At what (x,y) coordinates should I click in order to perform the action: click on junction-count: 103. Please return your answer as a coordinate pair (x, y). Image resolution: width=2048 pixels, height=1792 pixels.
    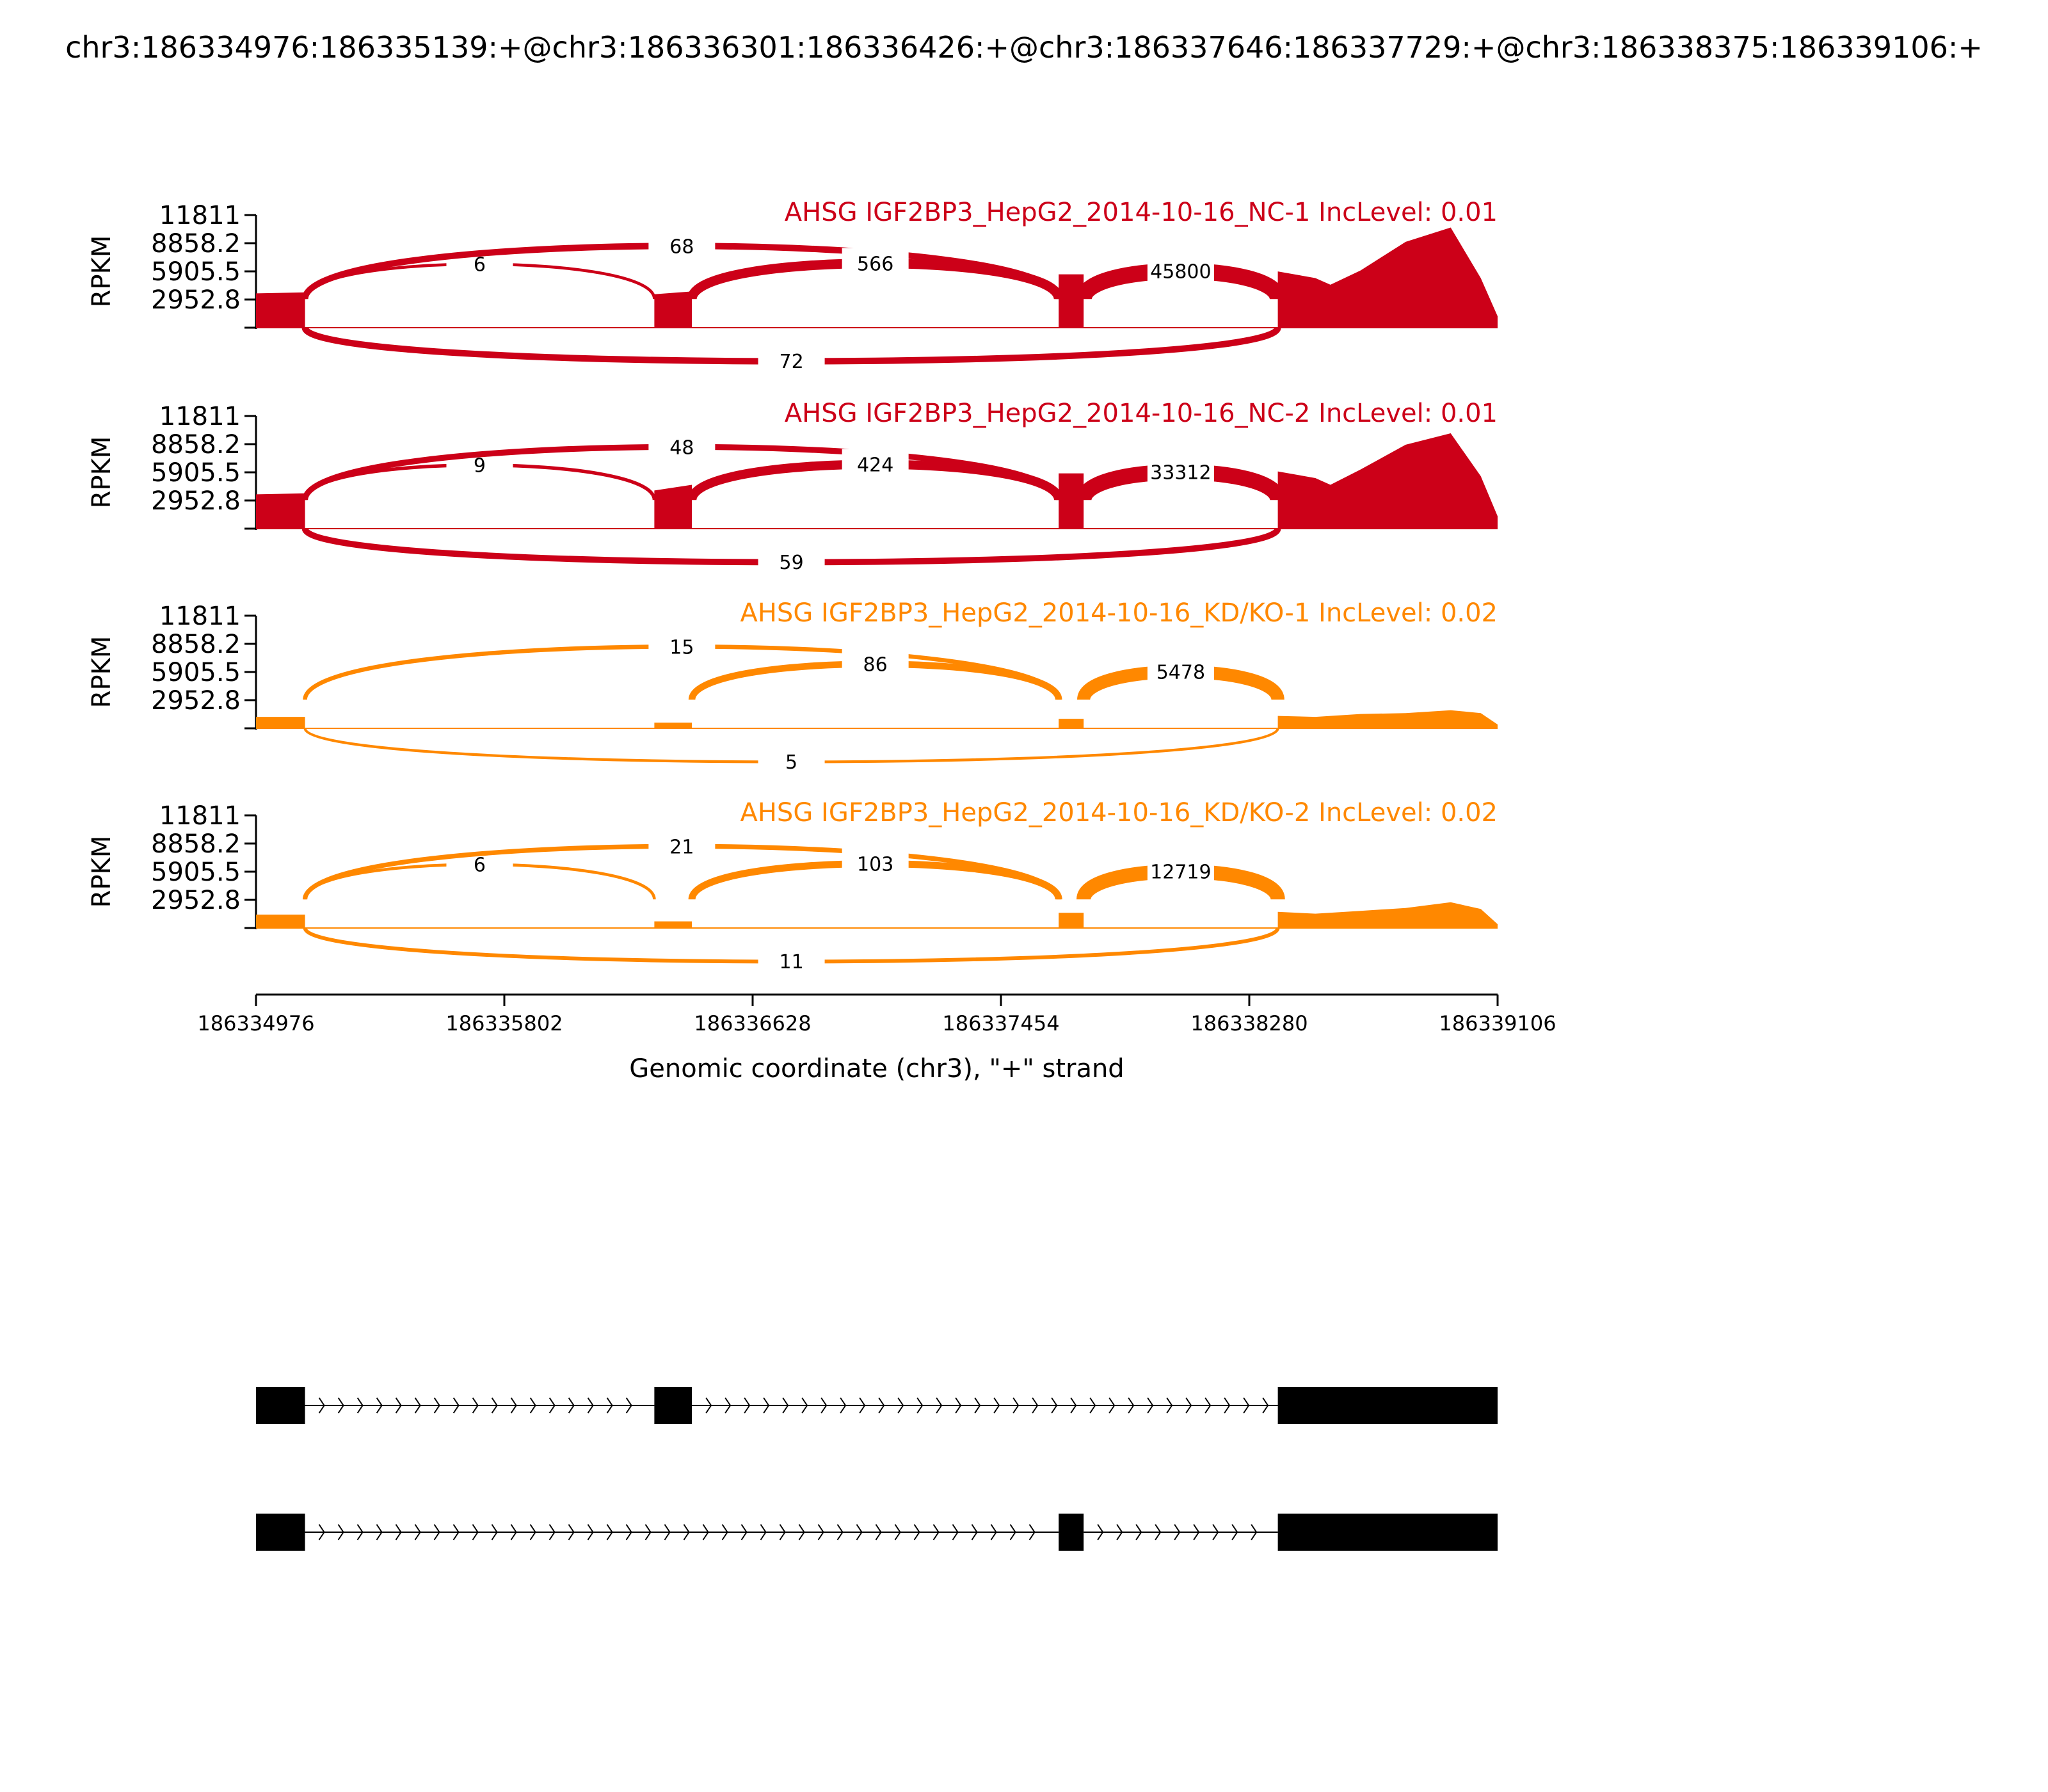
    Looking at the image, I should click on (875, 865).